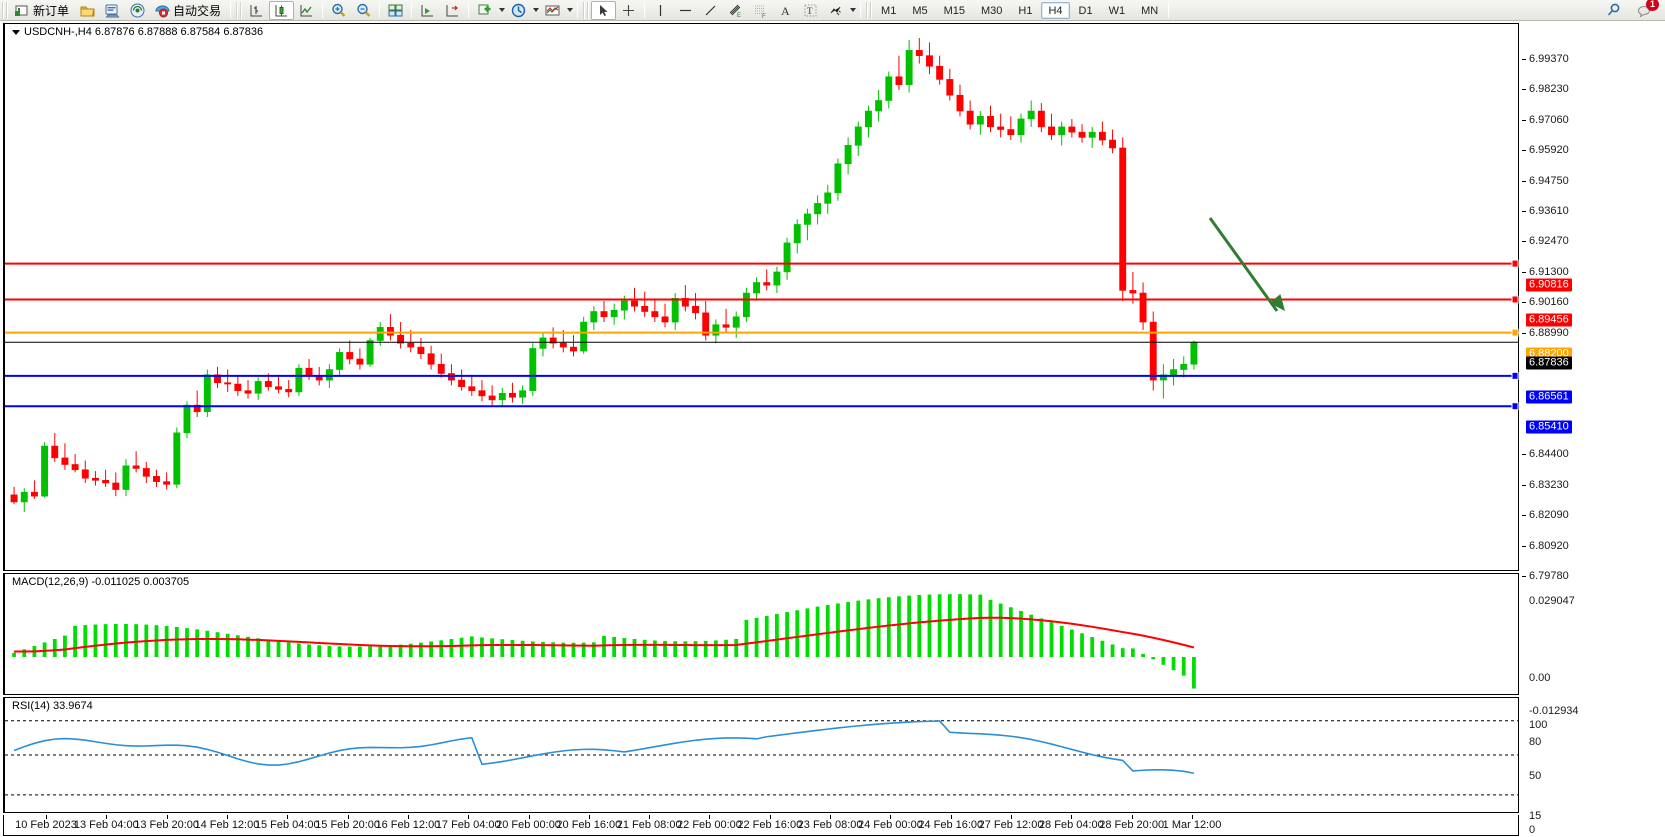 The height and width of the screenshot is (837, 1665). Describe the element at coordinates (1549, 363) in the screenshot. I see `price-level-label-current-price: 6.87836` at that location.